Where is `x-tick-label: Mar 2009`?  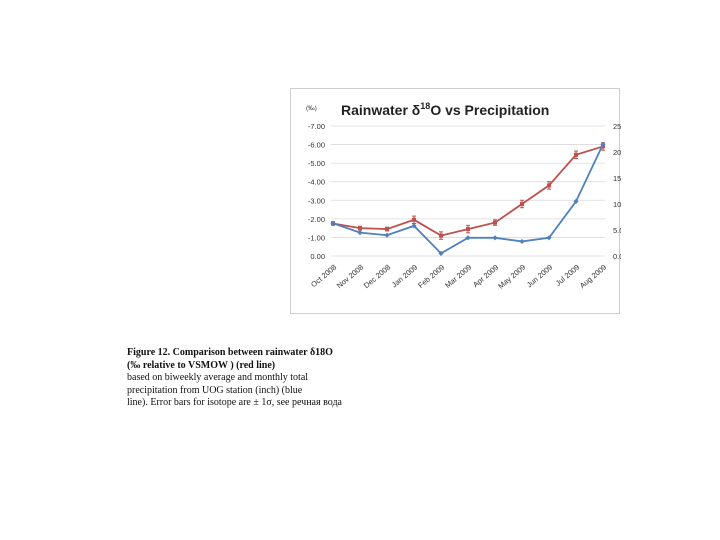 x-tick-label: Mar 2009 is located at coordinates (458, 276).